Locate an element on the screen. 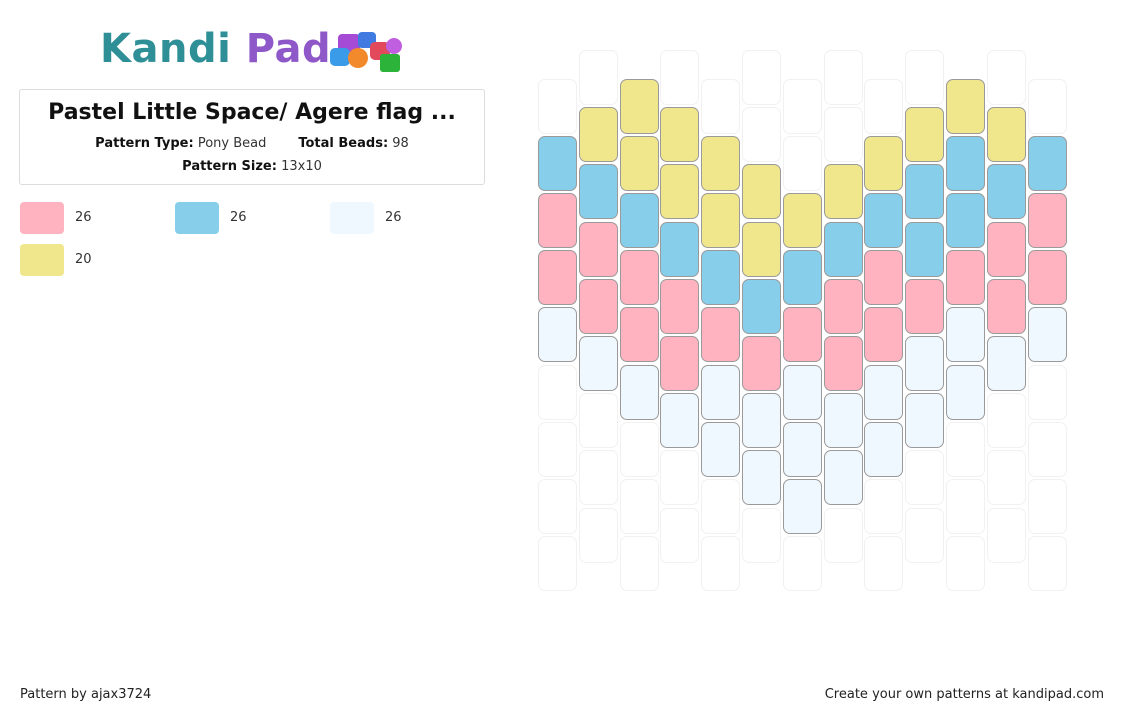 This screenshot has width=1124, height=720. kandipad-link: Create your own patterns at kandipad.com is located at coordinates (964, 694).